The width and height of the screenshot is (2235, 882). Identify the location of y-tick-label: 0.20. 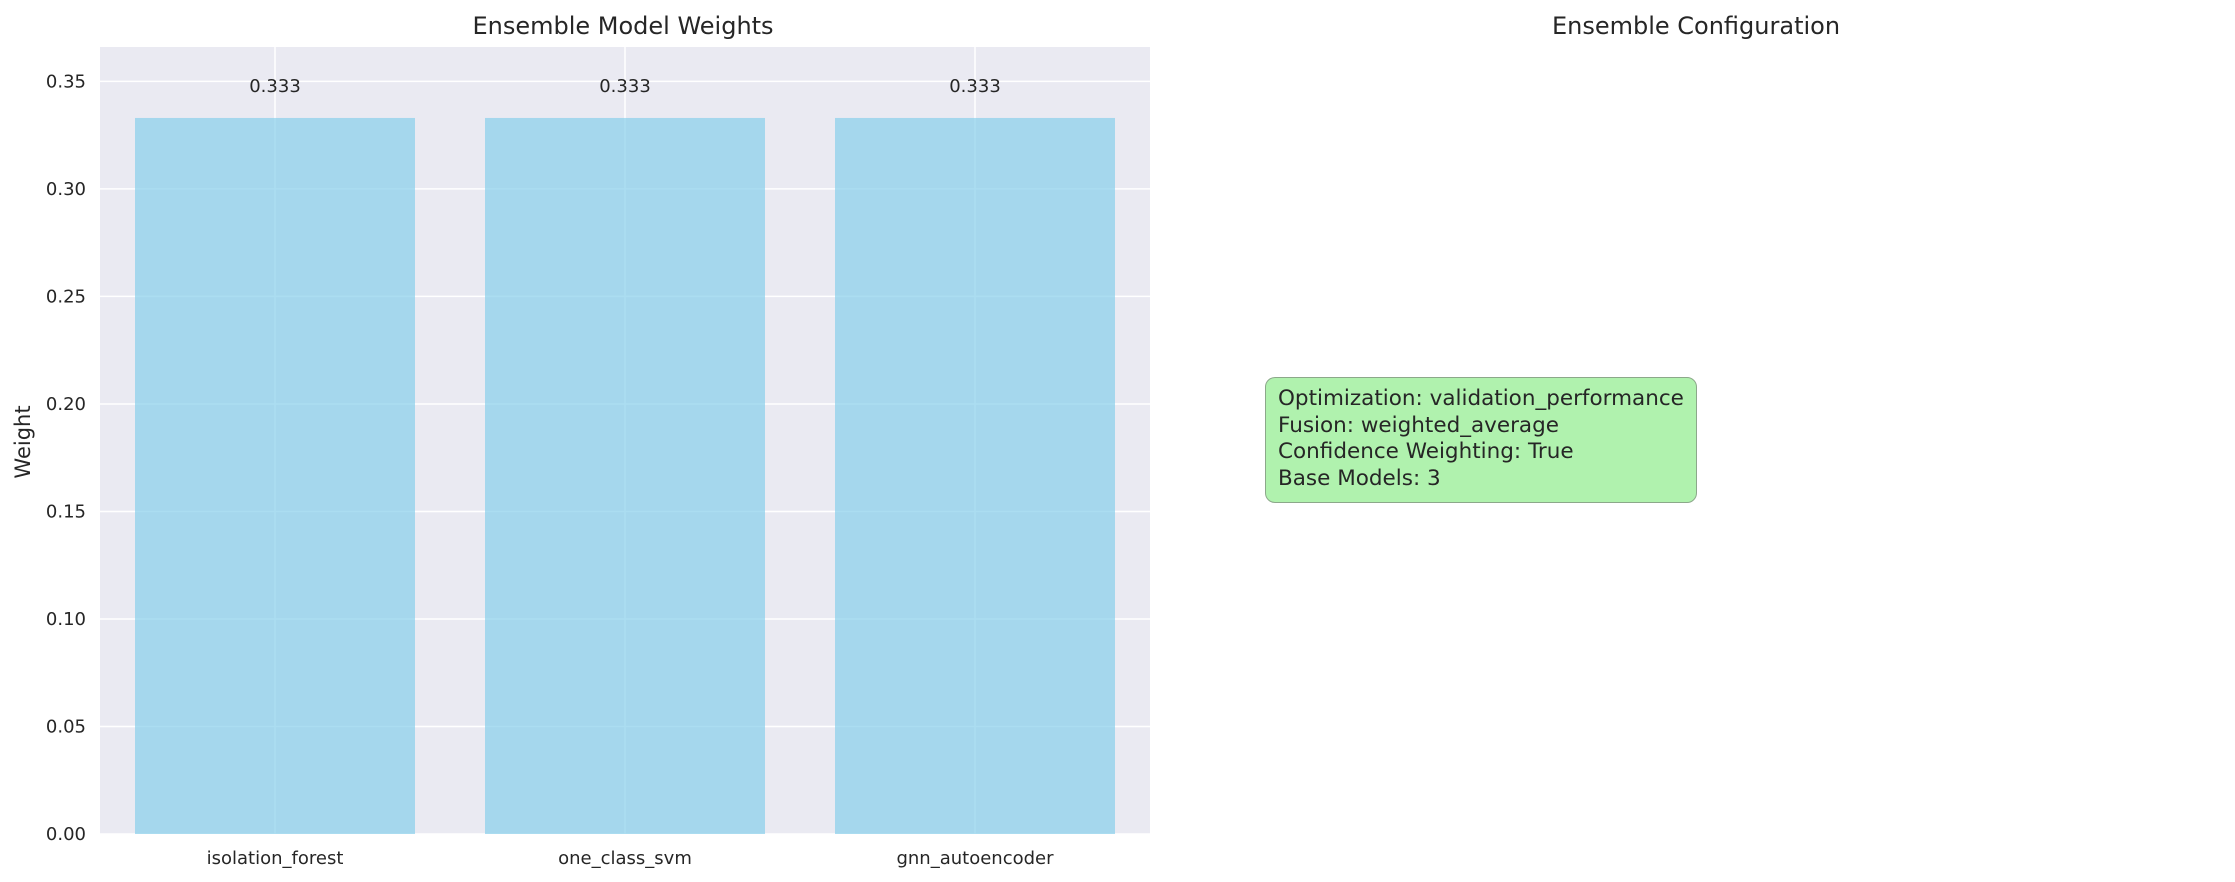
(66, 404).